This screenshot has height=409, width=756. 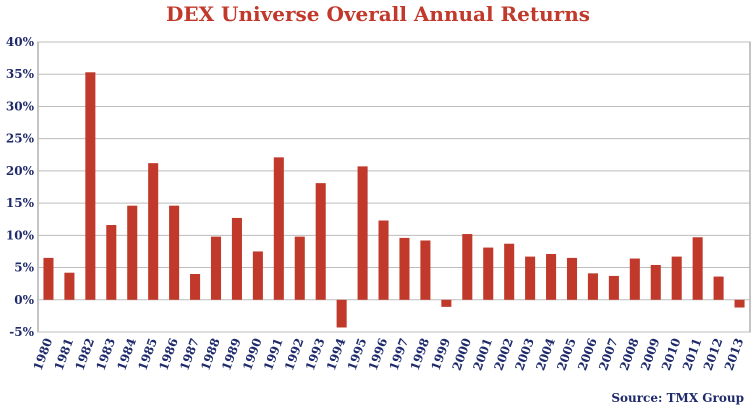 What do you see at coordinates (278, 228) in the screenshot?
I see `bar-1991` at bounding box center [278, 228].